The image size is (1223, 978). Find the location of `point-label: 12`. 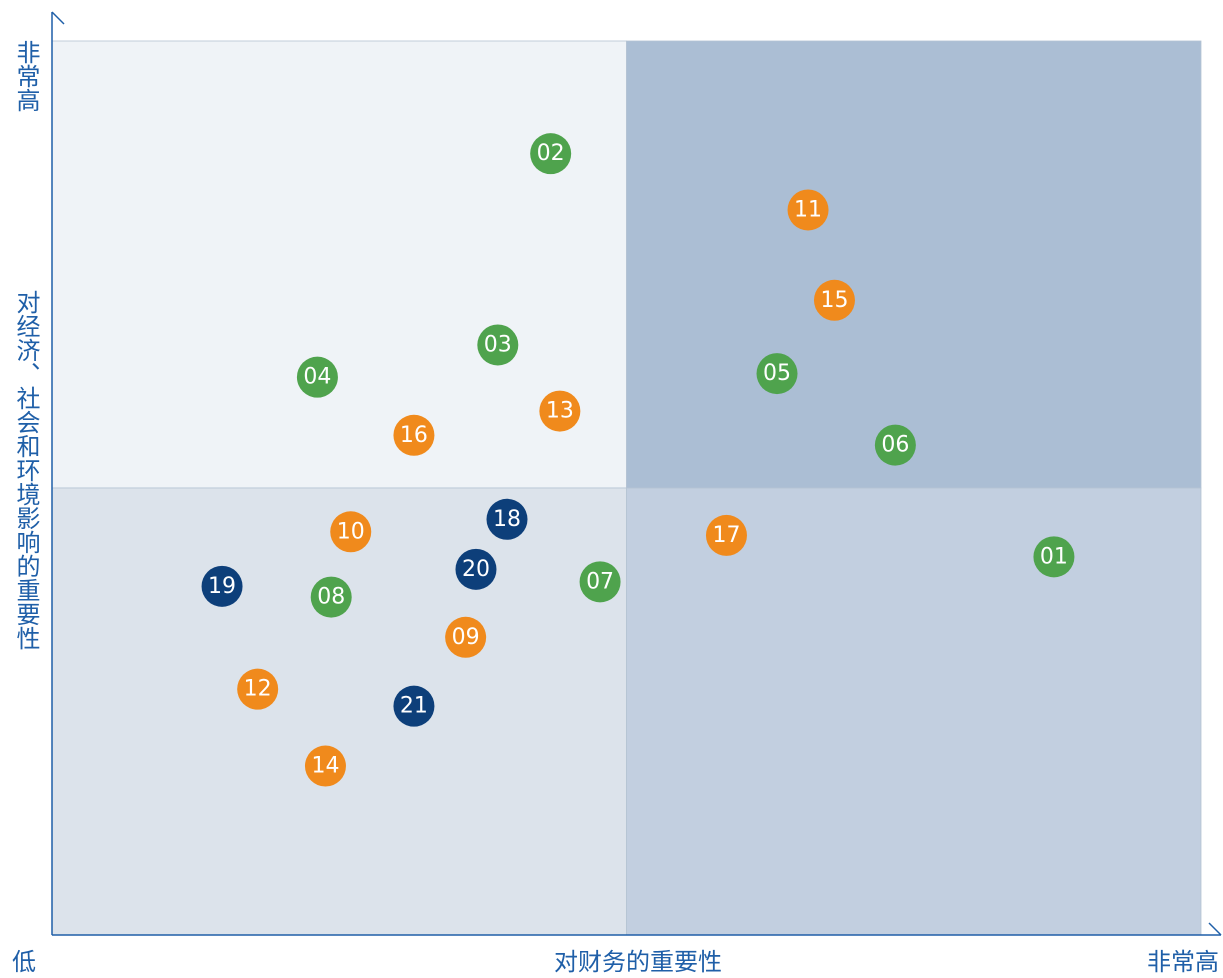

point-label: 12 is located at coordinates (258, 689).